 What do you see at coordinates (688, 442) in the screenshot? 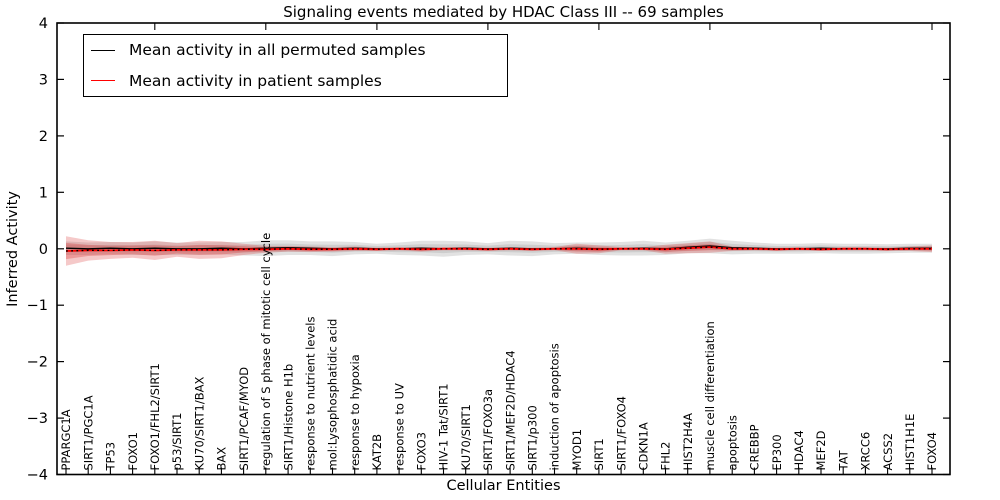
I see `x-tick-label: HIST2H4A` at bounding box center [688, 442].